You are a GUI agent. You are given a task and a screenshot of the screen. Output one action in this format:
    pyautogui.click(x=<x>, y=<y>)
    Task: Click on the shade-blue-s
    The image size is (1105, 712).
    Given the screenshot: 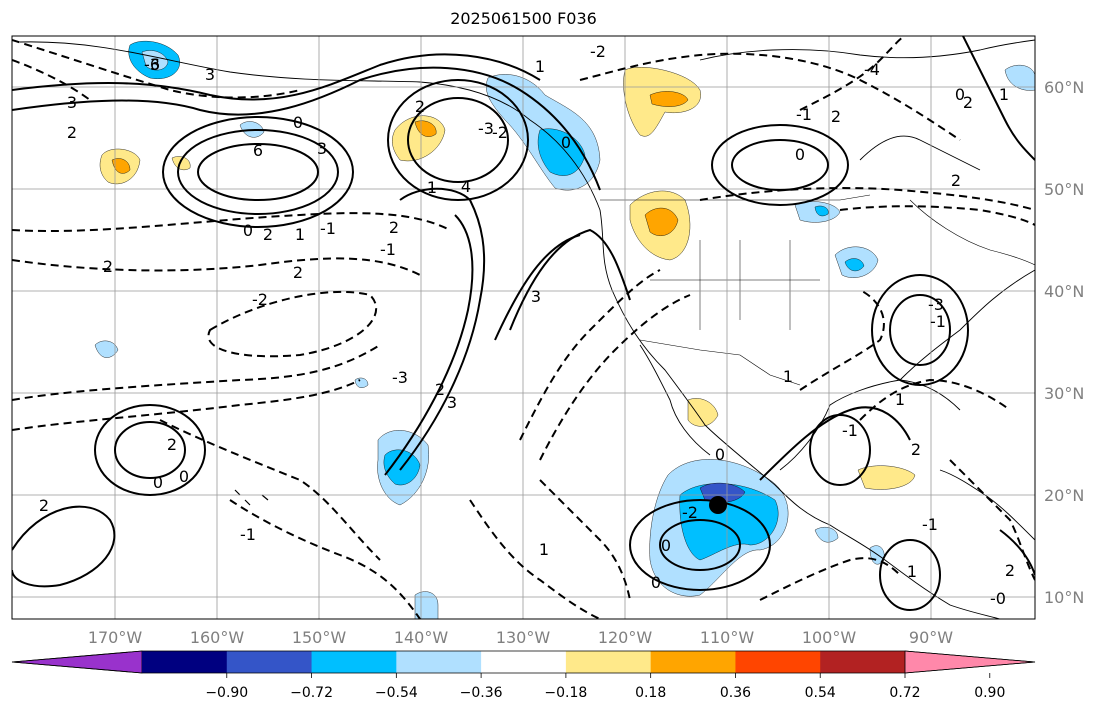 What is the action you would take?
    pyautogui.click(x=426, y=605)
    